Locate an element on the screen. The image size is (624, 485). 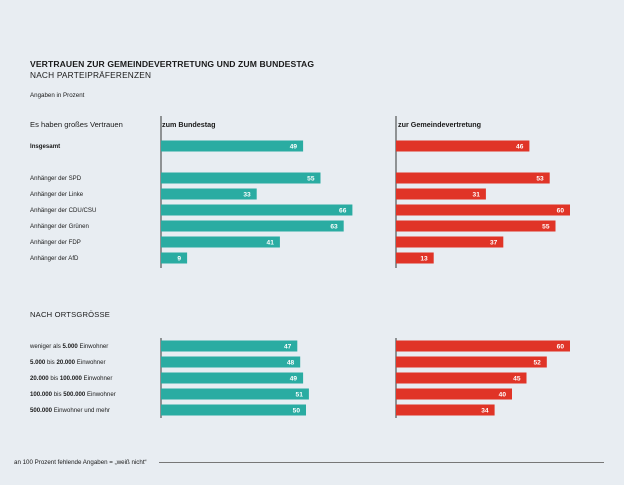
value-label-bundestag: 51 is located at coordinates (300, 394).